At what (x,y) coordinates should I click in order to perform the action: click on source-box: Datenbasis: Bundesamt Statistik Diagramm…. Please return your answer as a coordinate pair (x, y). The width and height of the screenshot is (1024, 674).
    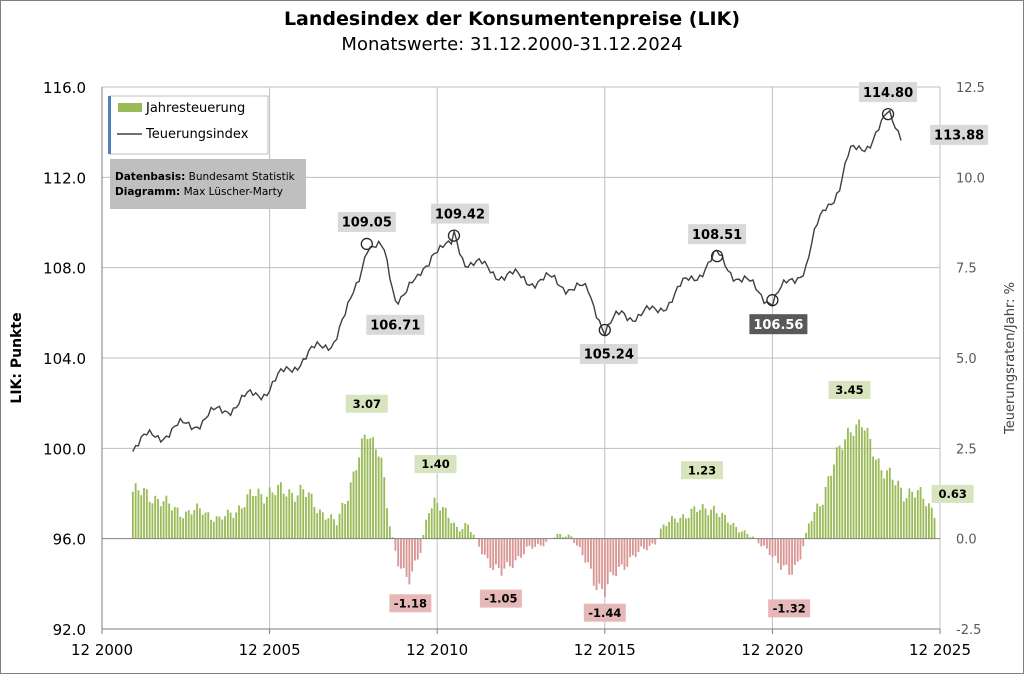
    Looking at the image, I should click on (208, 184).